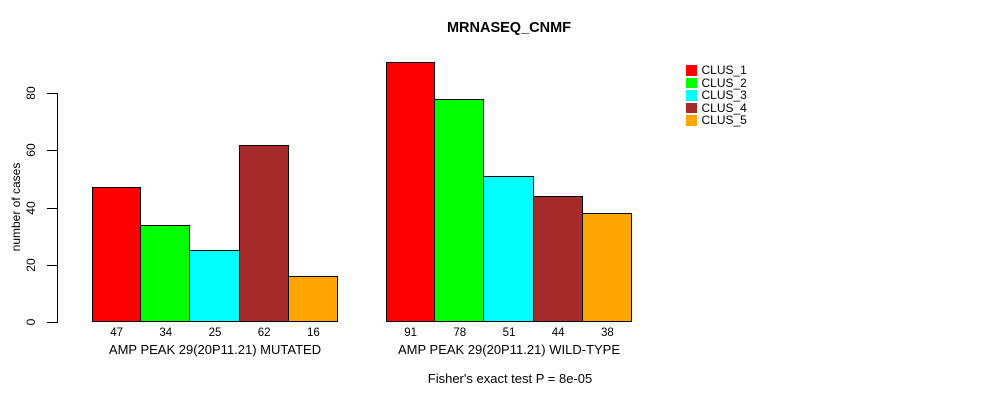 This screenshot has height=400, width=990. Describe the element at coordinates (57, 208) in the screenshot. I see `y-axis-line` at that location.